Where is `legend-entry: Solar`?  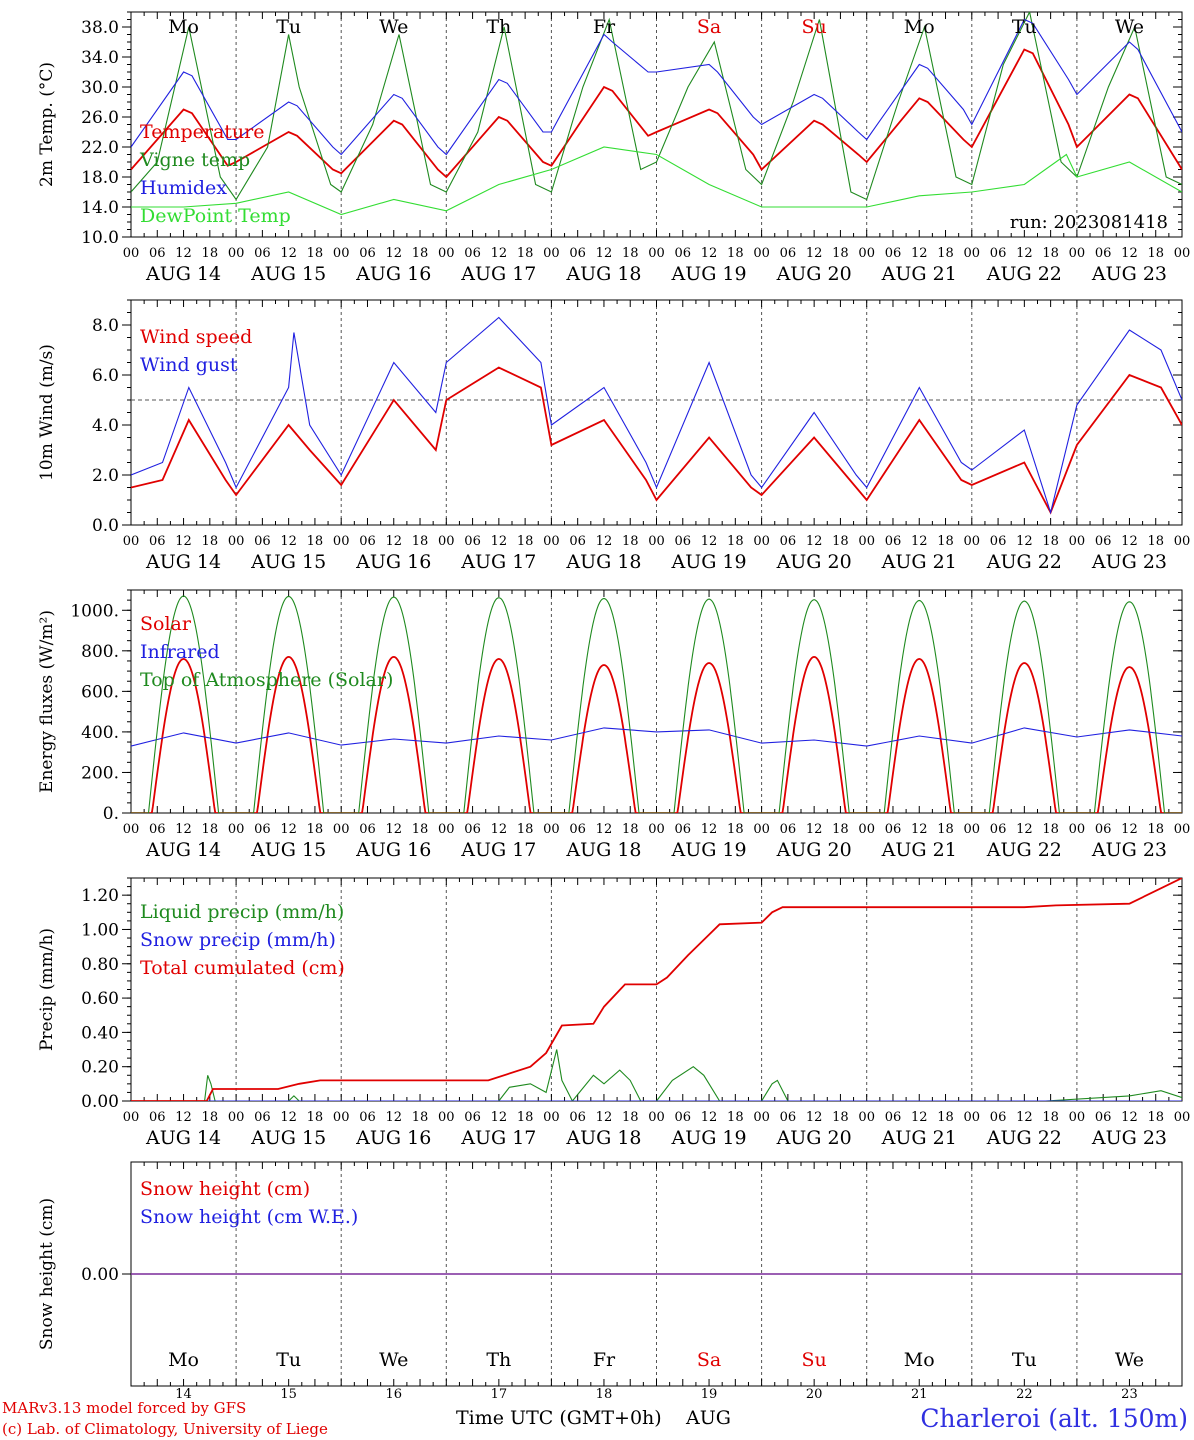 legend-entry: Solar is located at coordinates (166, 624).